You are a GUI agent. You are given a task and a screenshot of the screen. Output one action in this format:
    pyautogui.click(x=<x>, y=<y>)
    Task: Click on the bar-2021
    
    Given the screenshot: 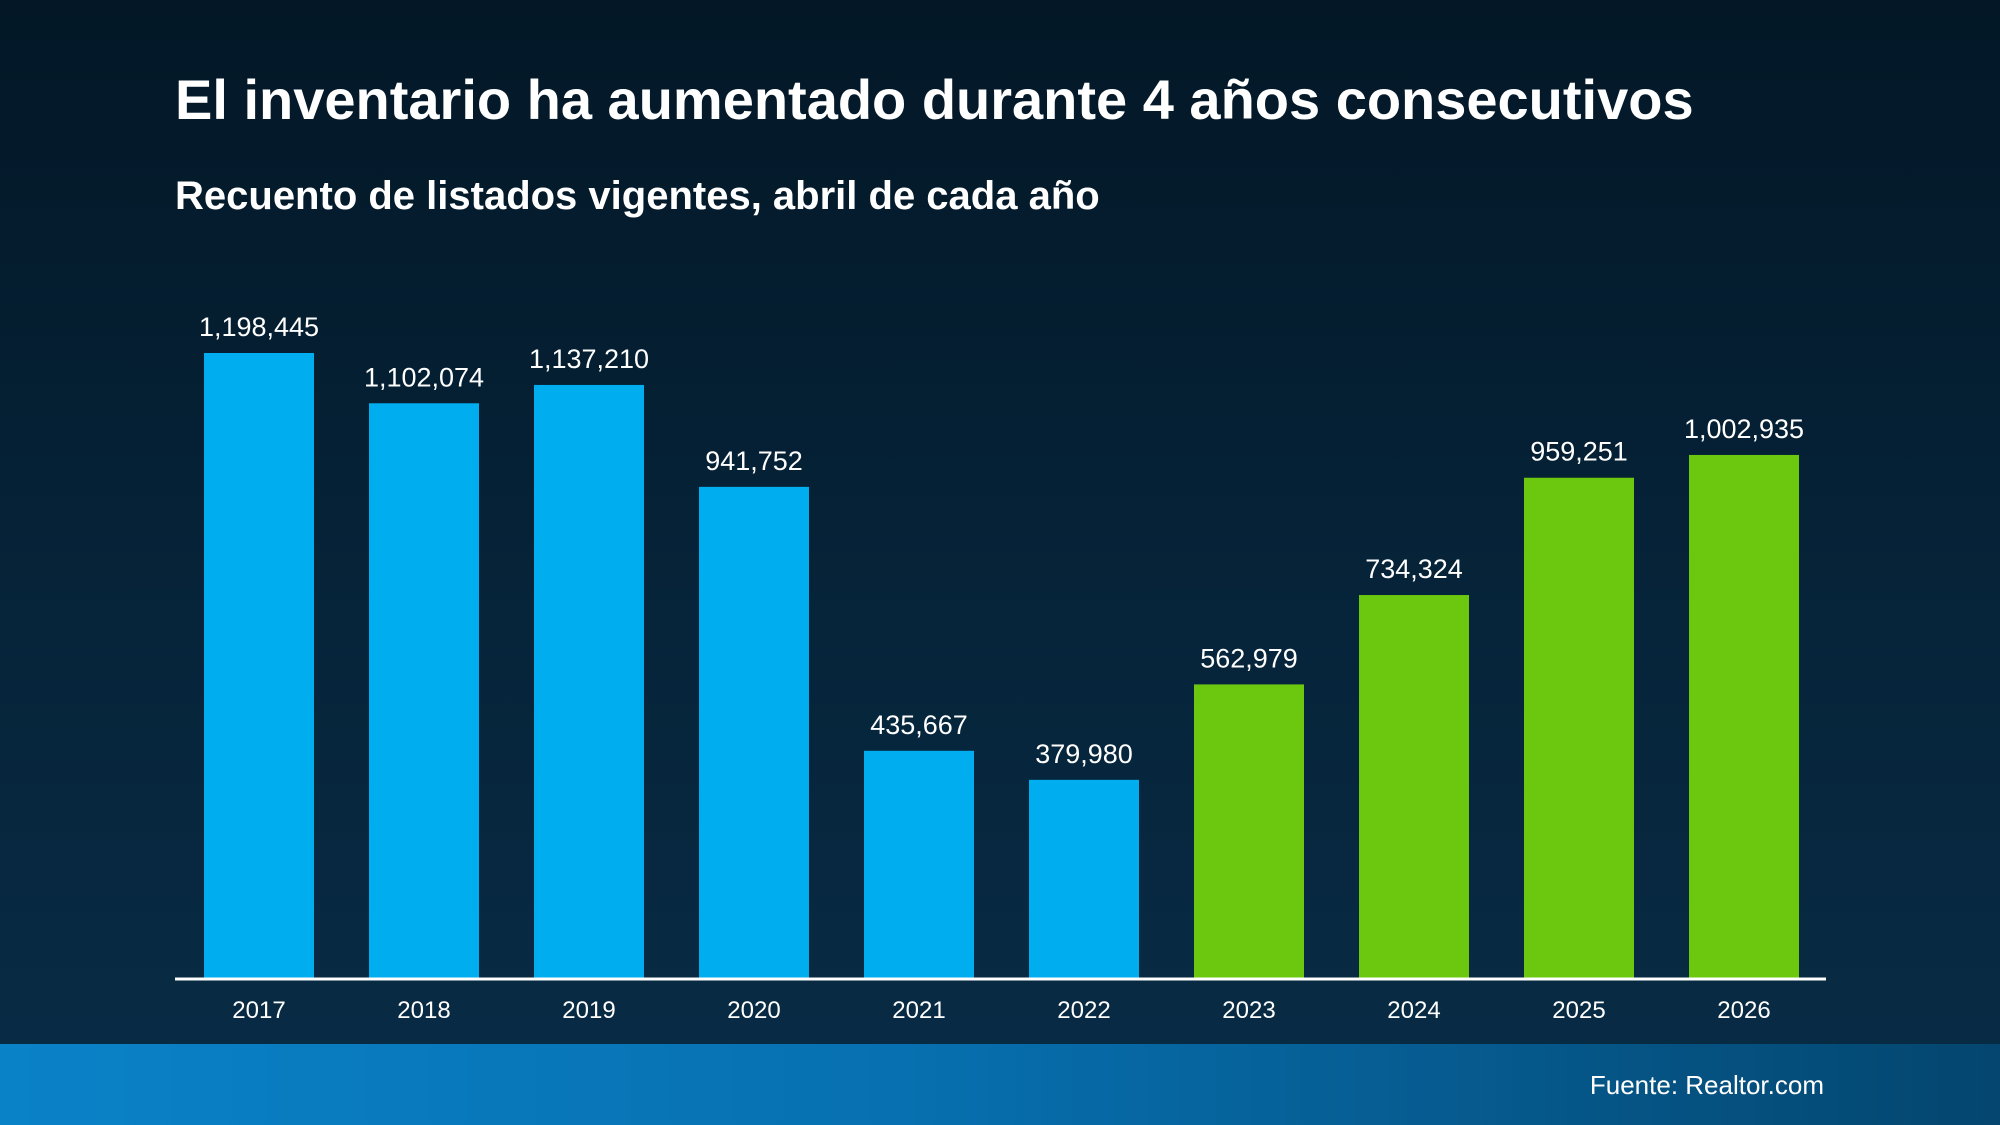 What is the action you would take?
    pyautogui.click(x=919, y=864)
    